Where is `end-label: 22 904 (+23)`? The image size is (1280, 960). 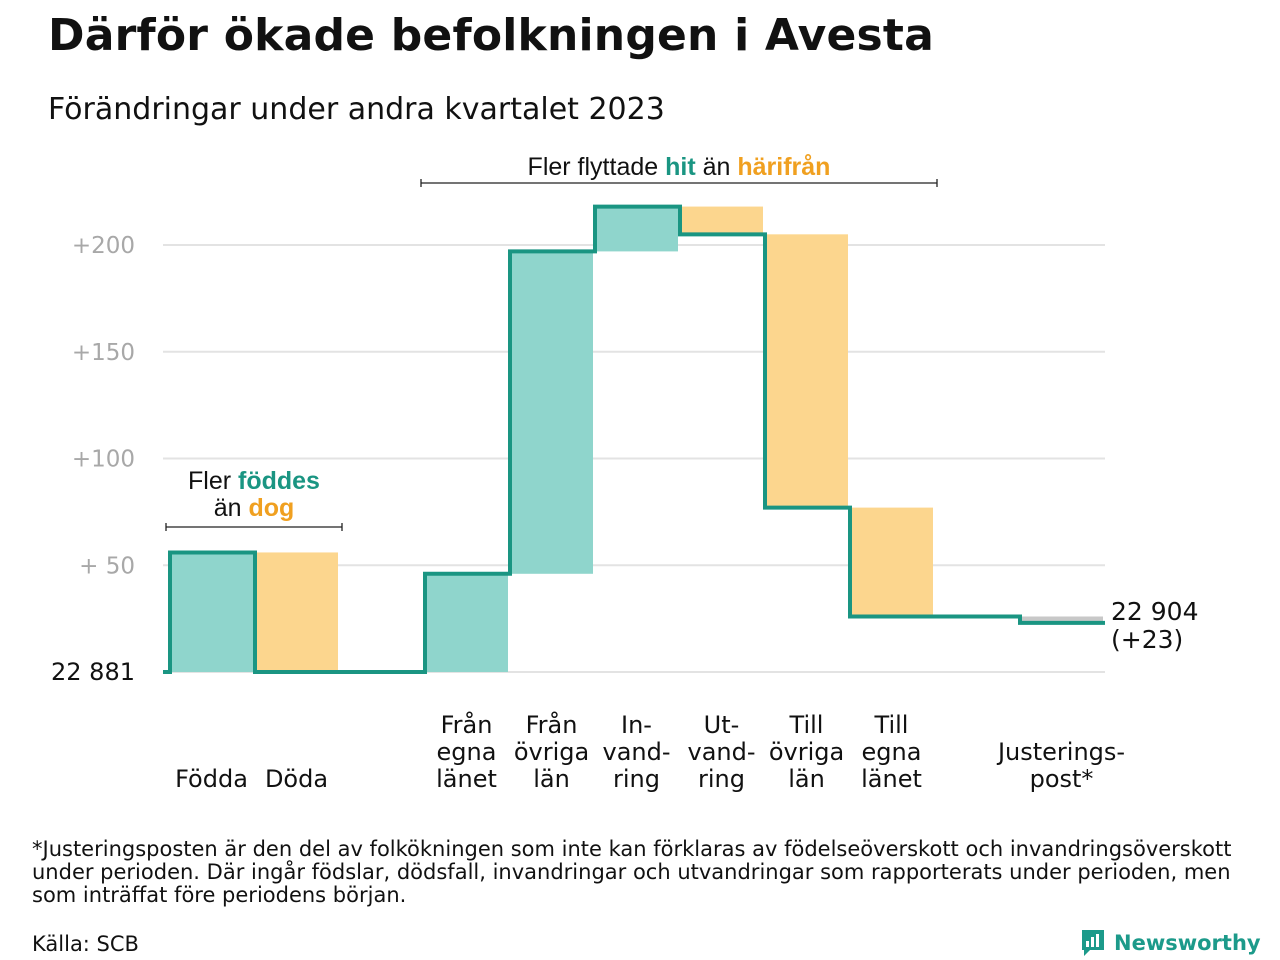 end-label: 22 904 (+23) is located at coordinates (1154, 625).